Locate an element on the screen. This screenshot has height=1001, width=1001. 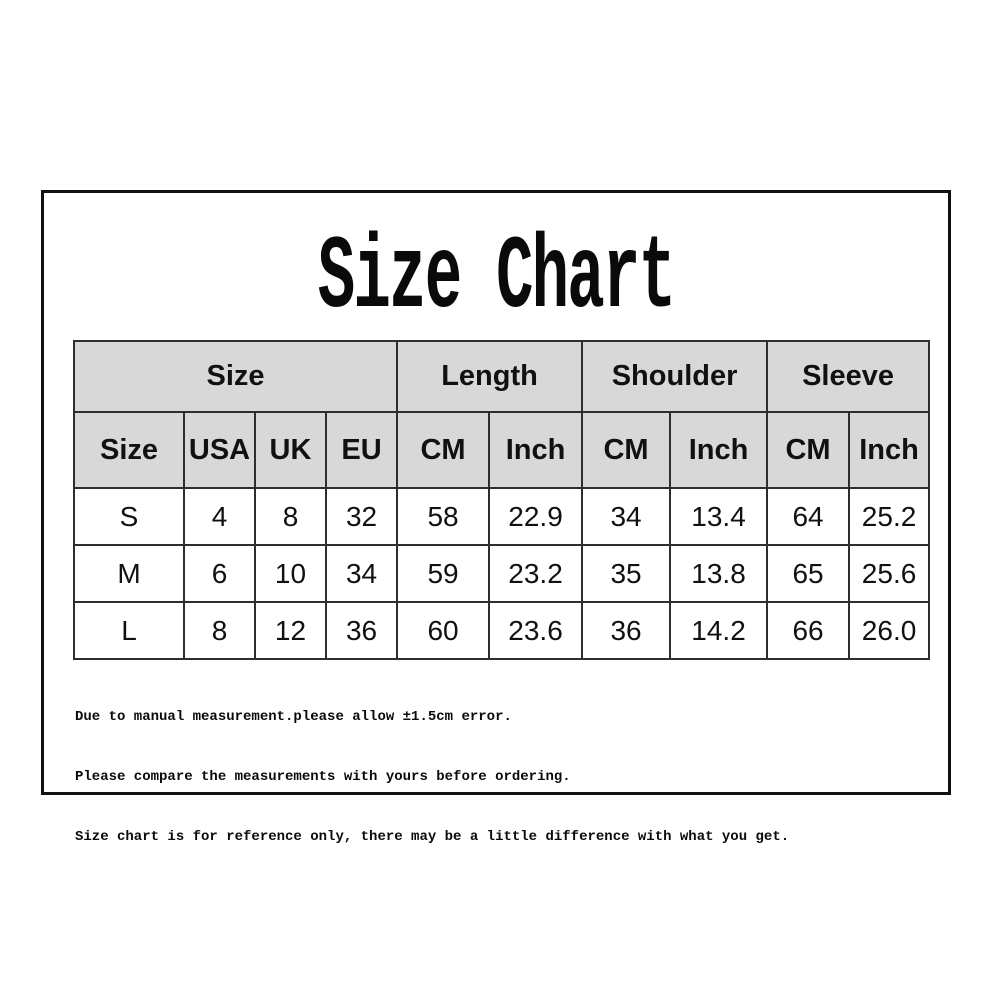
group-header-shoulder: Shoulder is located at coordinates (675, 376).